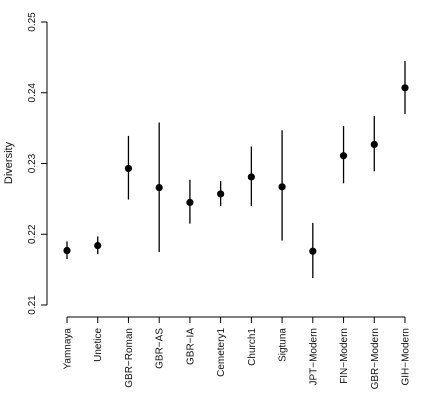  What do you see at coordinates (313, 357) in the screenshot?
I see `x-tick-label: JPT−Modern` at bounding box center [313, 357].